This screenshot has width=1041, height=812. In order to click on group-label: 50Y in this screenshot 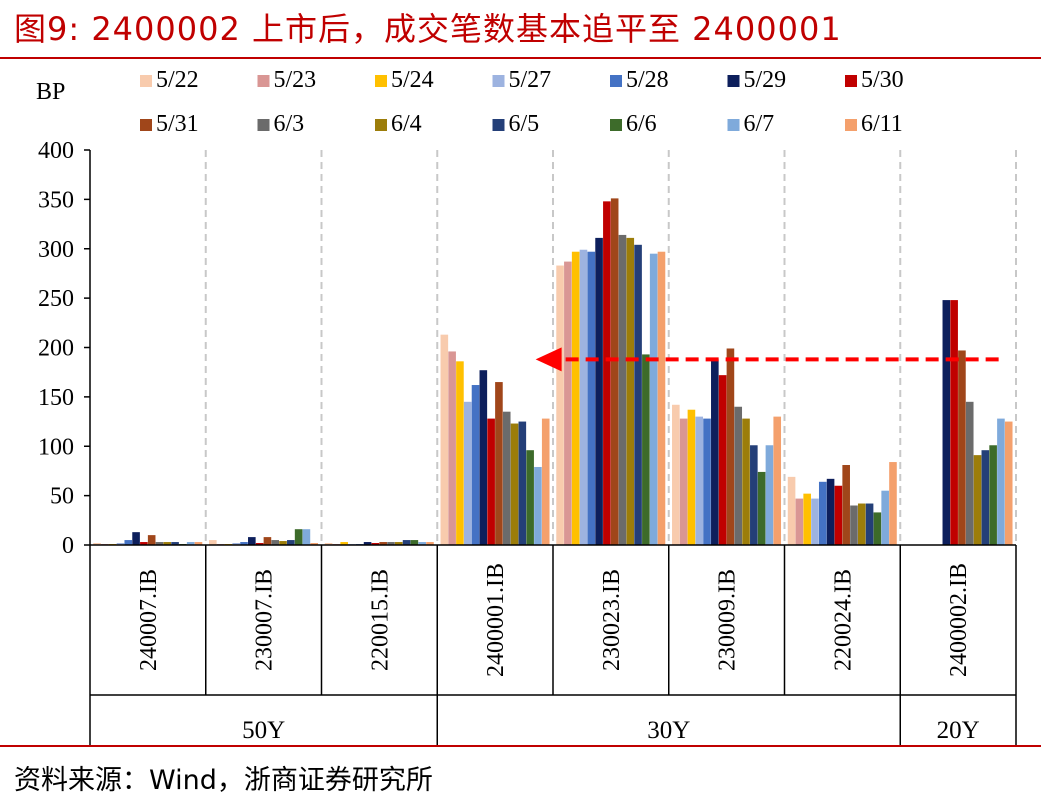, I will do `click(263, 730)`.